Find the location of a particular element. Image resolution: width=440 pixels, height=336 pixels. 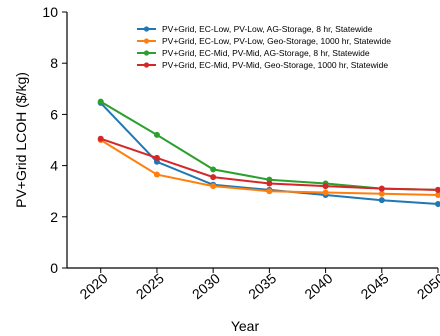

x-tick-label: 2035 is located at coordinates (262, 286).